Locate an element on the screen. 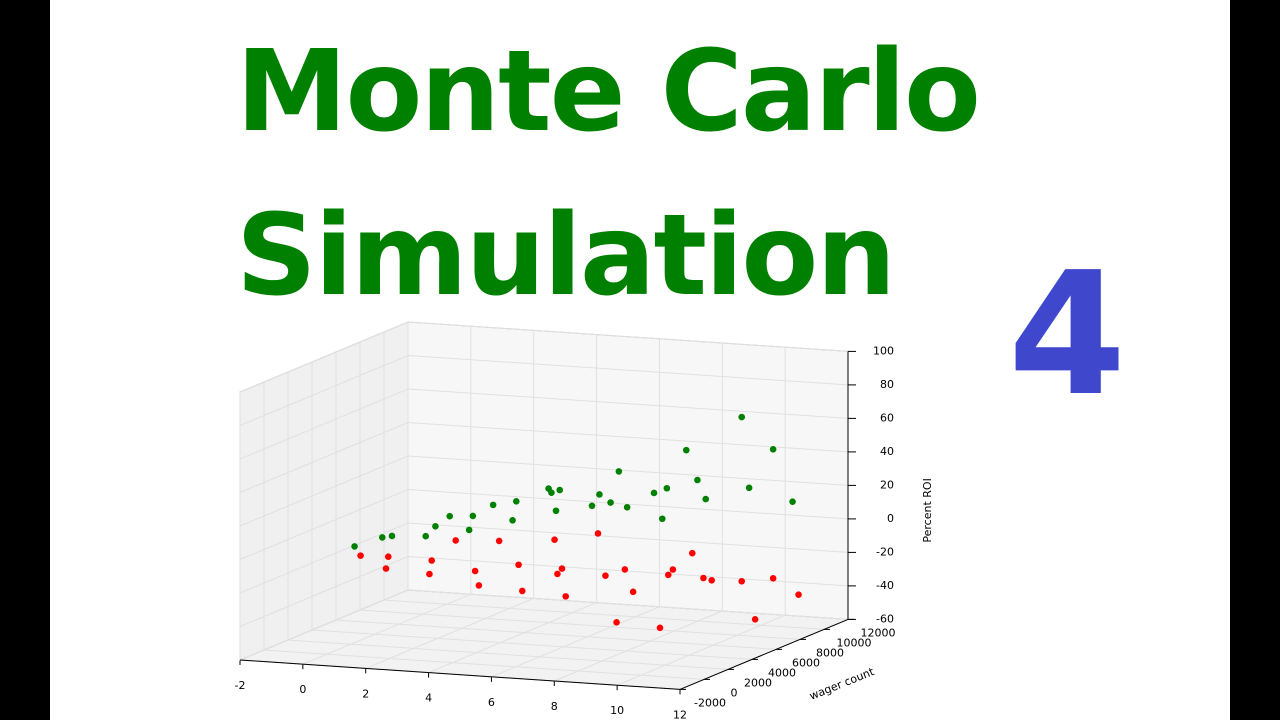  episode-number: 4 is located at coordinates (1067, 335).